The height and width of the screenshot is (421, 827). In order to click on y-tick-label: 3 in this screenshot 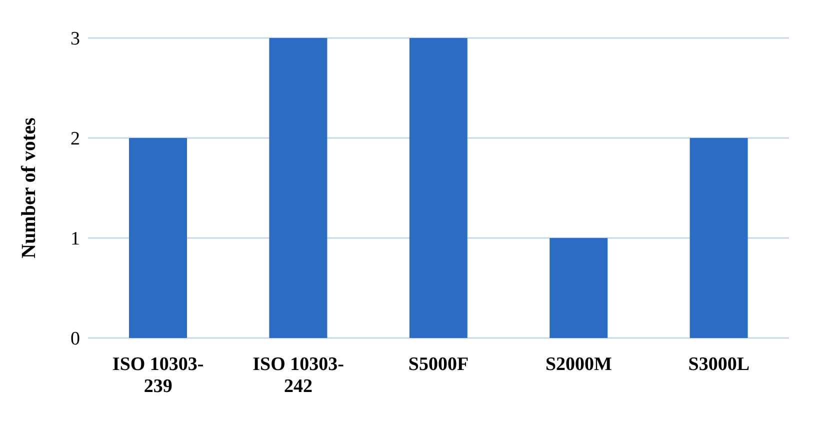, I will do `click(75, 39)`.